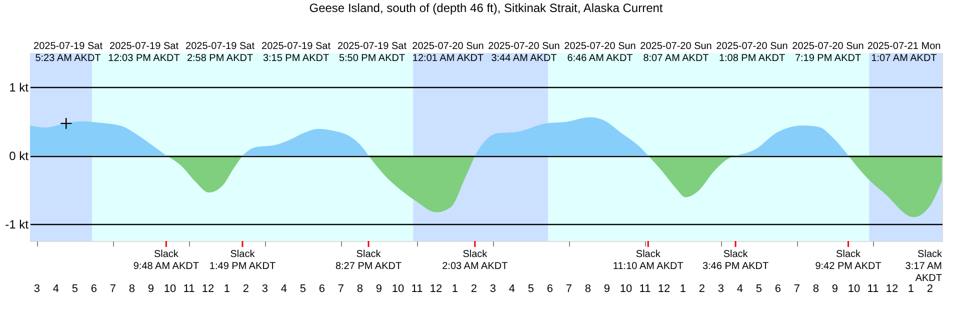 The image size is (960, 312). What do you see at coordinates (648, 260) in the screenshot?
I see `annotation: Slack 11:10 AM AKDT` at bounding box center [648, 260].